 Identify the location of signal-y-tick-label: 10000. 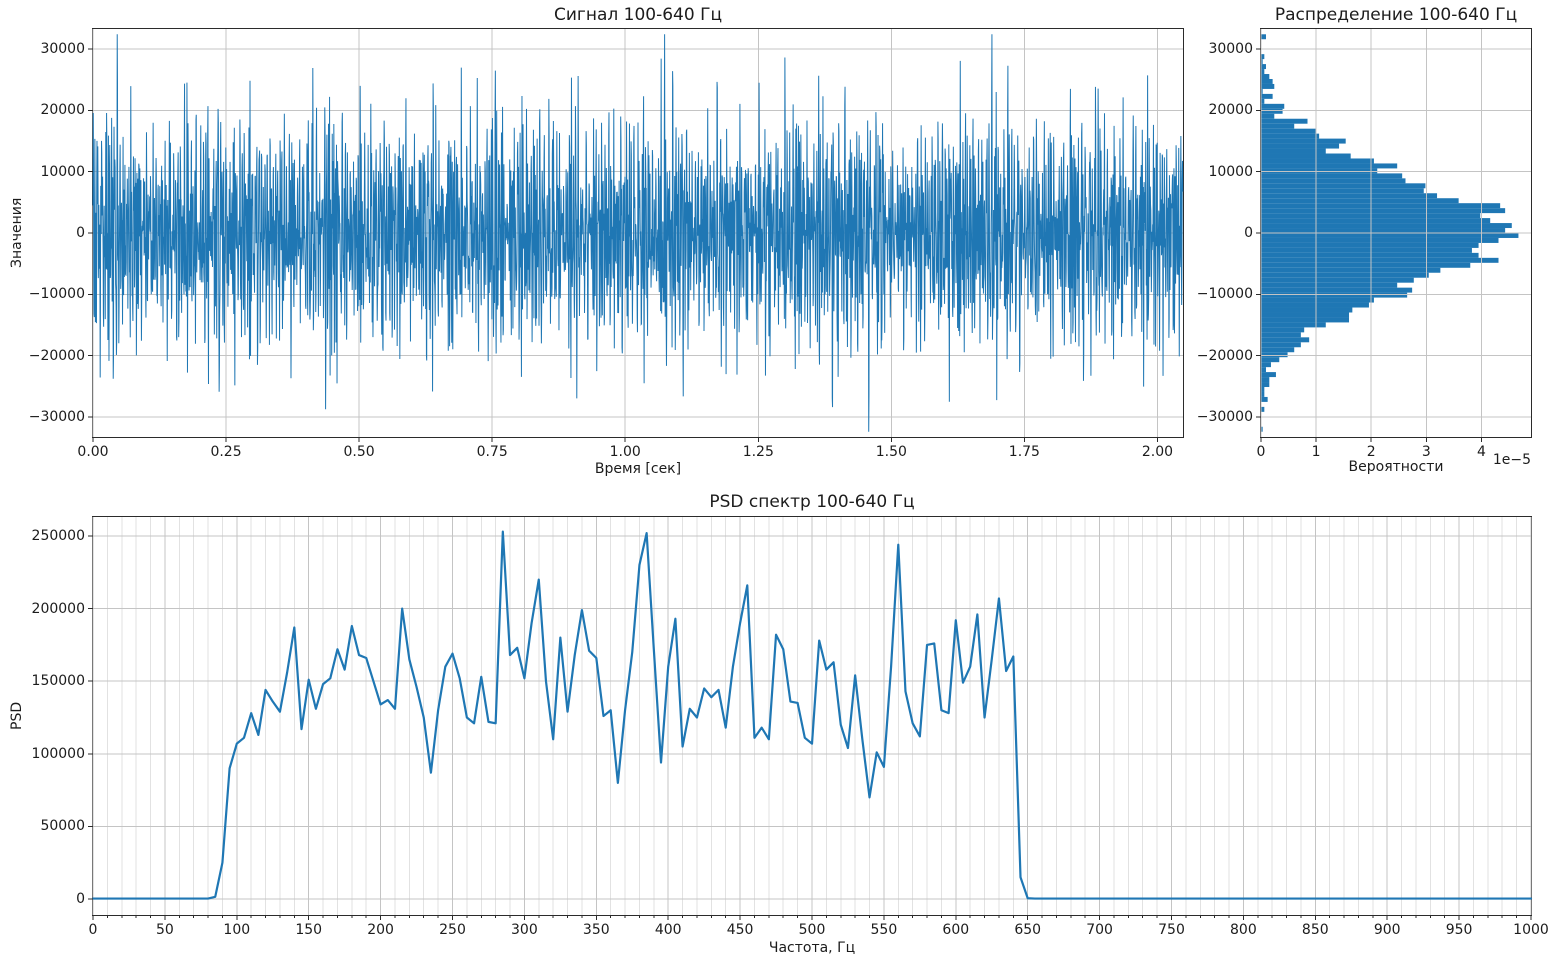
(62, 171).